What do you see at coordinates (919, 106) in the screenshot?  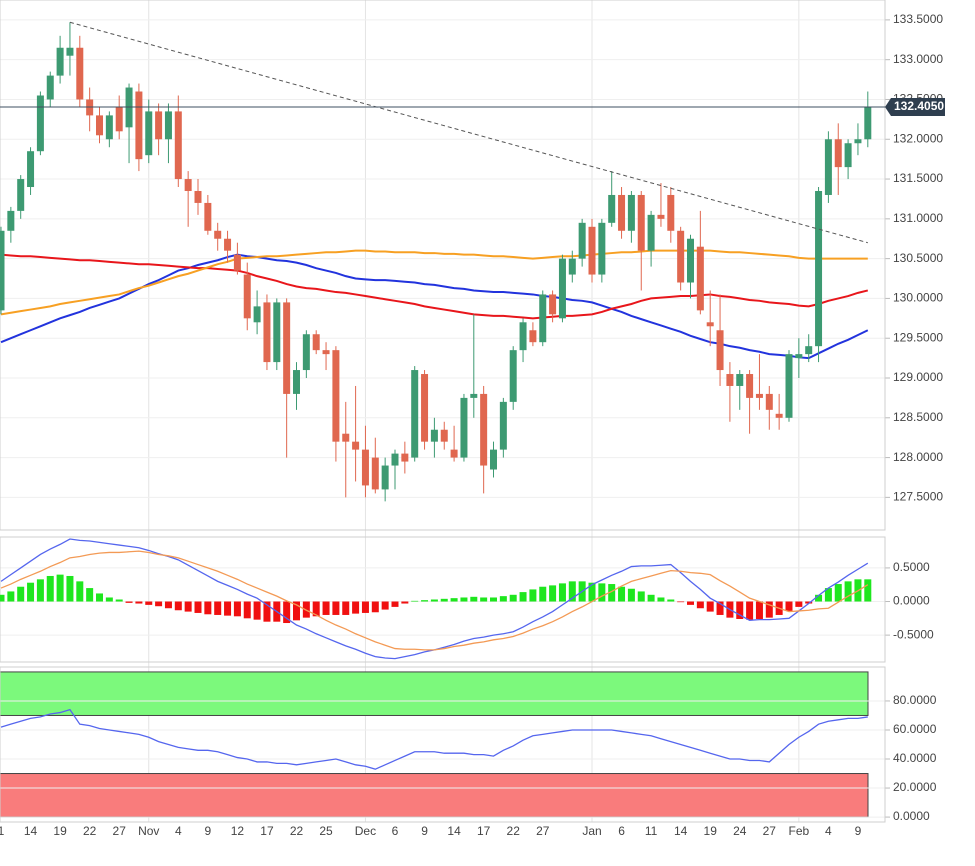 I see `last-price-label: 132.4050` at bounding box center [919, 106].